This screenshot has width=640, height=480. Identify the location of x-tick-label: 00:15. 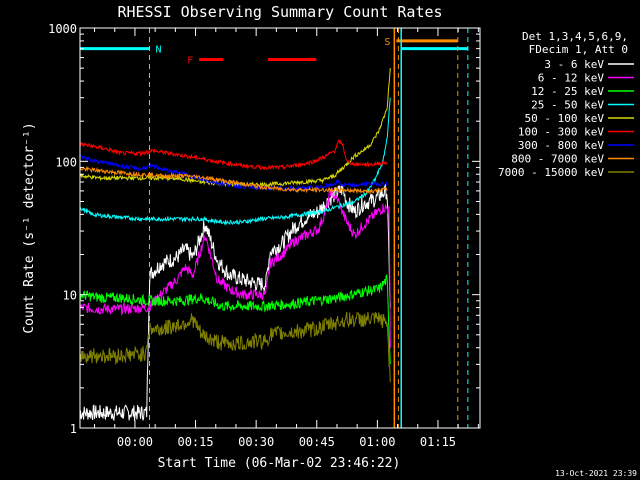
(195, 442).